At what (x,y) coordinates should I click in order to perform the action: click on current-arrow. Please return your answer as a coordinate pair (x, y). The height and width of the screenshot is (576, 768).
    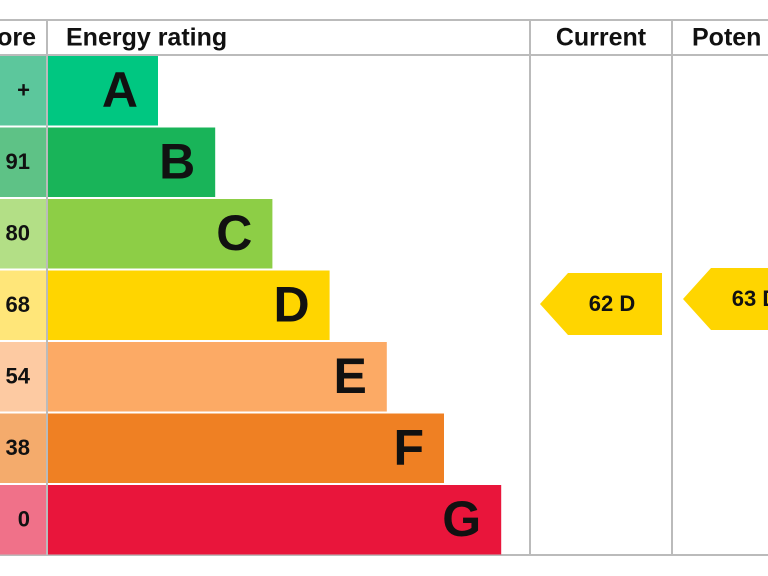
    Looking at the image, I should click on (601, 304).